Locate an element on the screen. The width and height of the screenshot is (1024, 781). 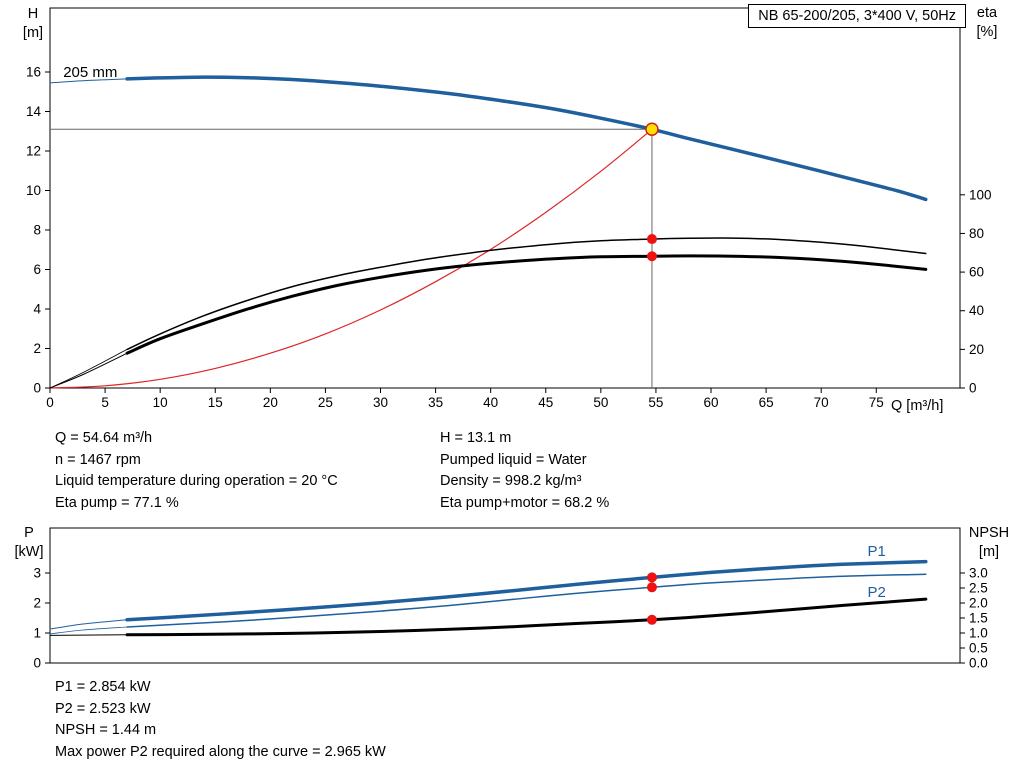
npsh-axis-symbol: NPSH is located at coordinates (989, 533).